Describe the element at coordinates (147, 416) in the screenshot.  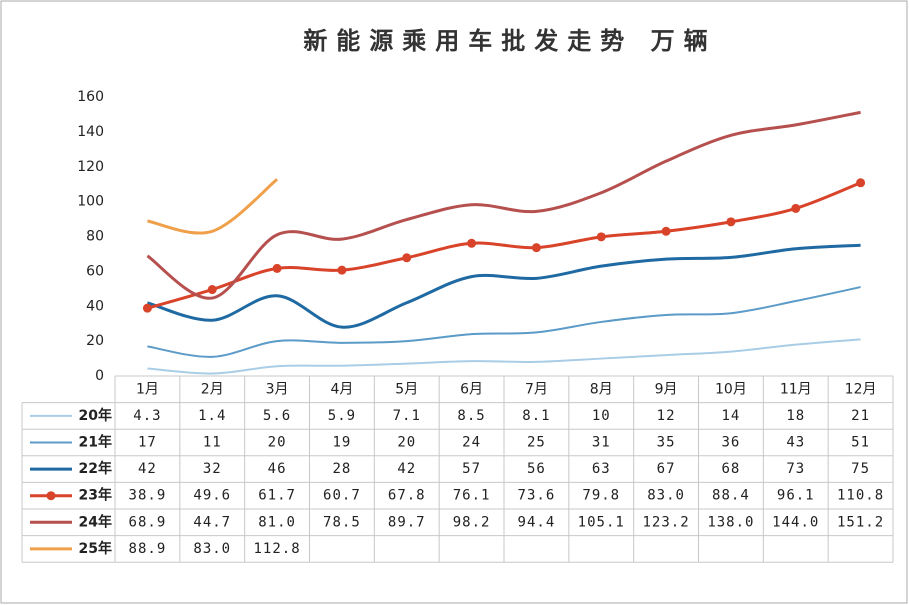
I see `table-cell: 4.3` at that location.